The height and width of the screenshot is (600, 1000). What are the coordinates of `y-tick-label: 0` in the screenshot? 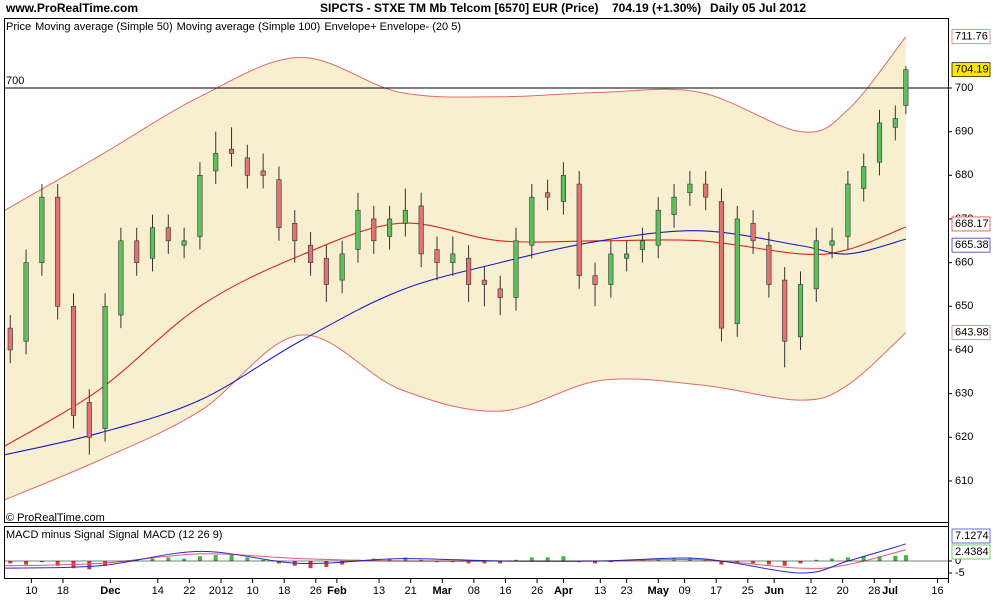 It's located at (958, 561).